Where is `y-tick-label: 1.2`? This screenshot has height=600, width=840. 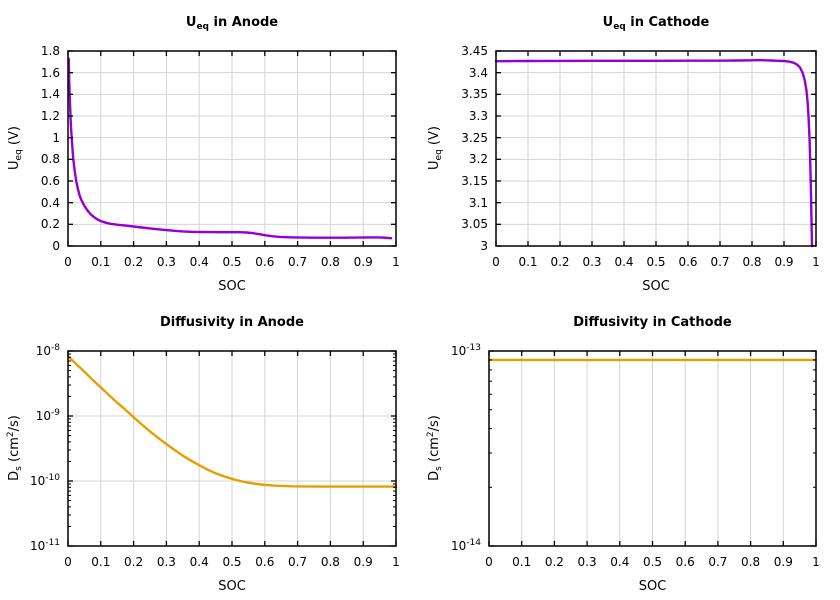 y-tick-label: 1.2 is located at coordinates (50, 116).